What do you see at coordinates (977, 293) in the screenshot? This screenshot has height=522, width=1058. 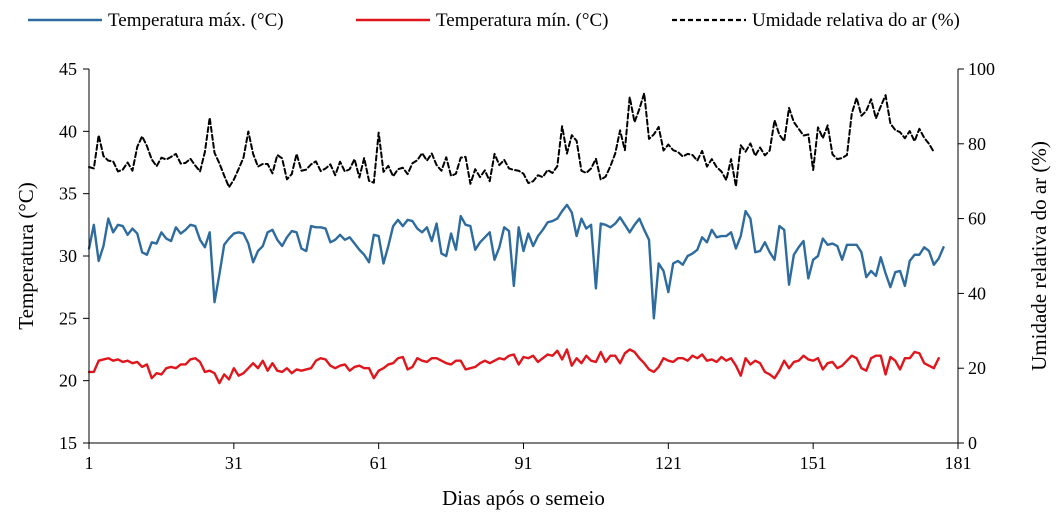 I see `right-y-tick-label: 40` at bounding box center [977, 293].